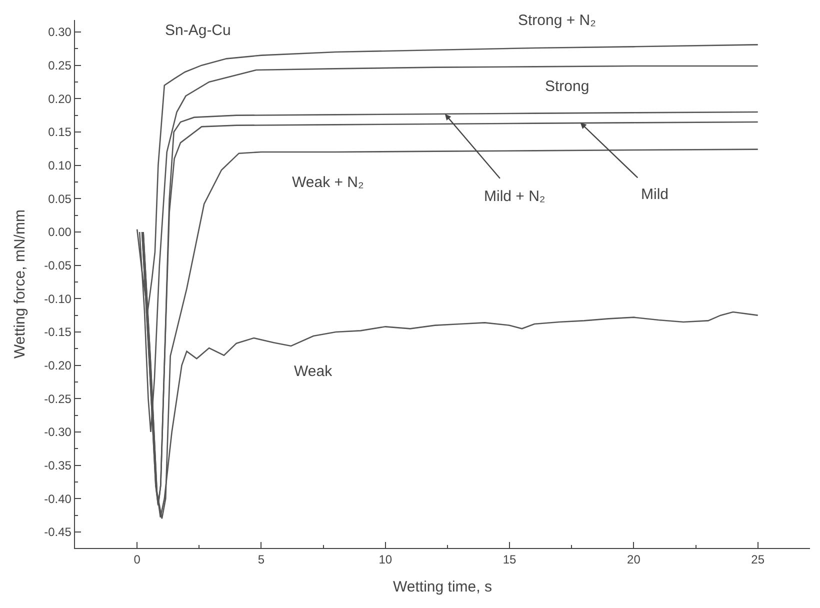 The width and height of the screenshot is (820, 608). I want to click on annotation: Strong, so click(567, 86).